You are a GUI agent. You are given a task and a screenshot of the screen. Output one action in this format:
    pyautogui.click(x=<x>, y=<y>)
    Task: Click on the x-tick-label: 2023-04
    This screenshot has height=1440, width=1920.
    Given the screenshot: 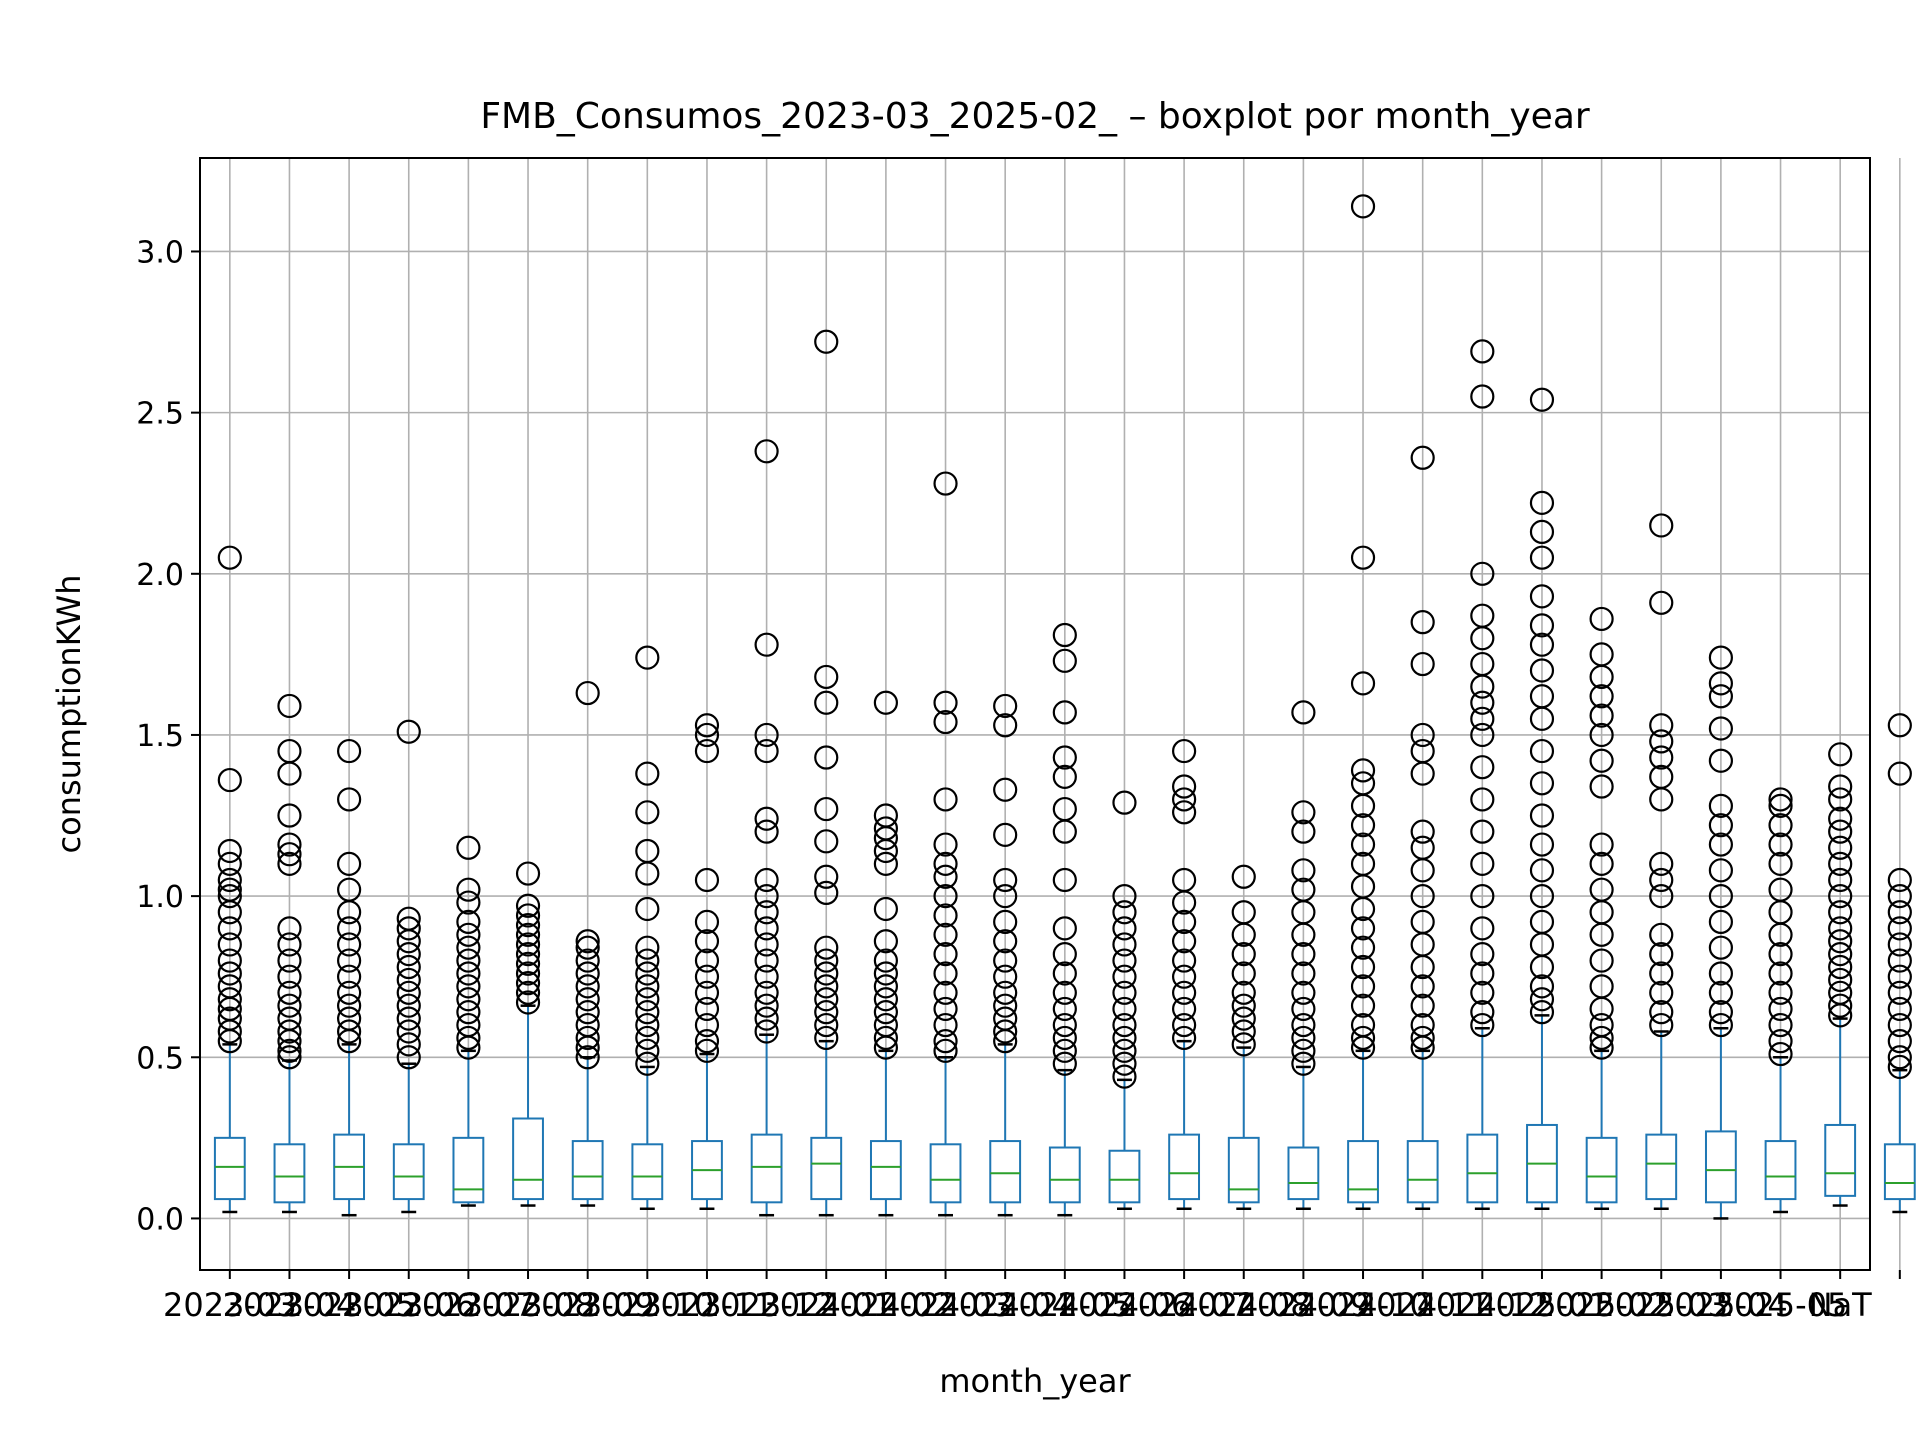 What is the action you would take?
    pyautogui.click(x=290, y=1305)
    